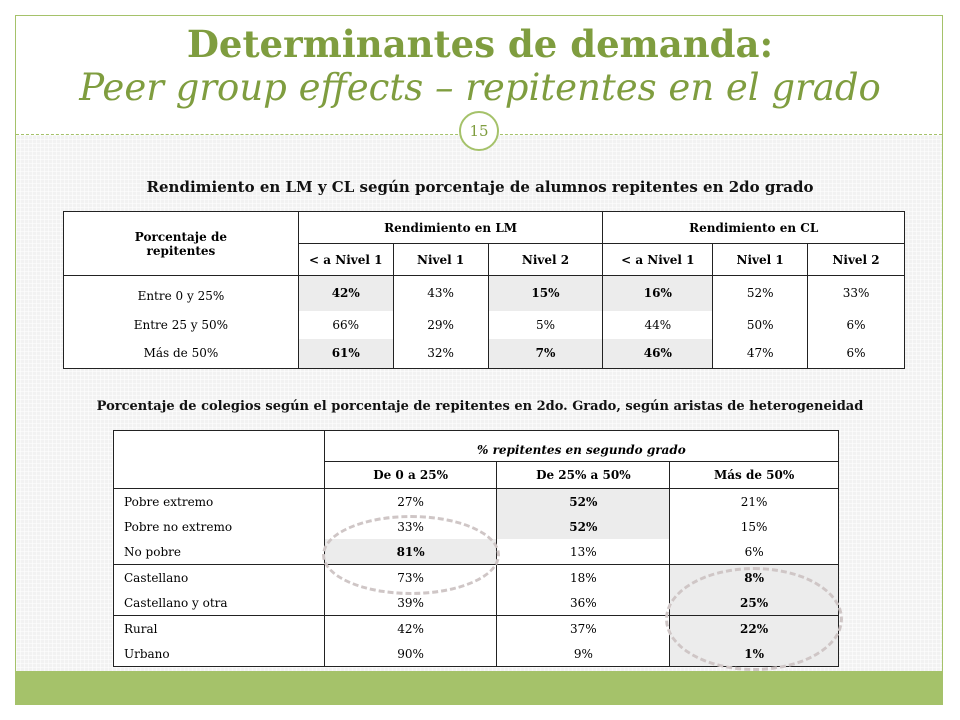 The image size is (960, 720). I want to click on table-cell: 29%, so click(440, 324).